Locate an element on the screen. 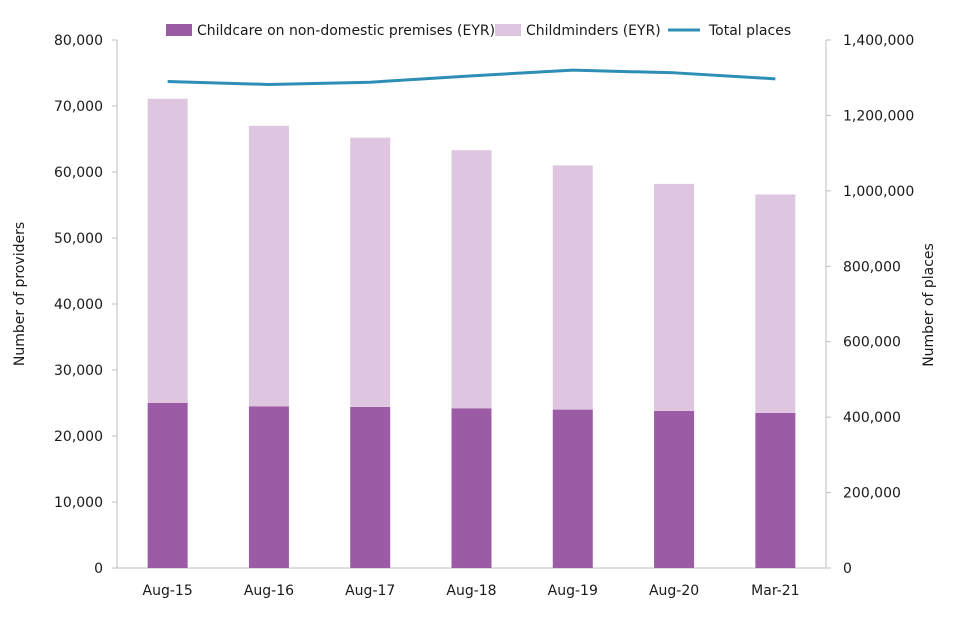  left-tick-label: 0 is located at coordinates (98, 569).